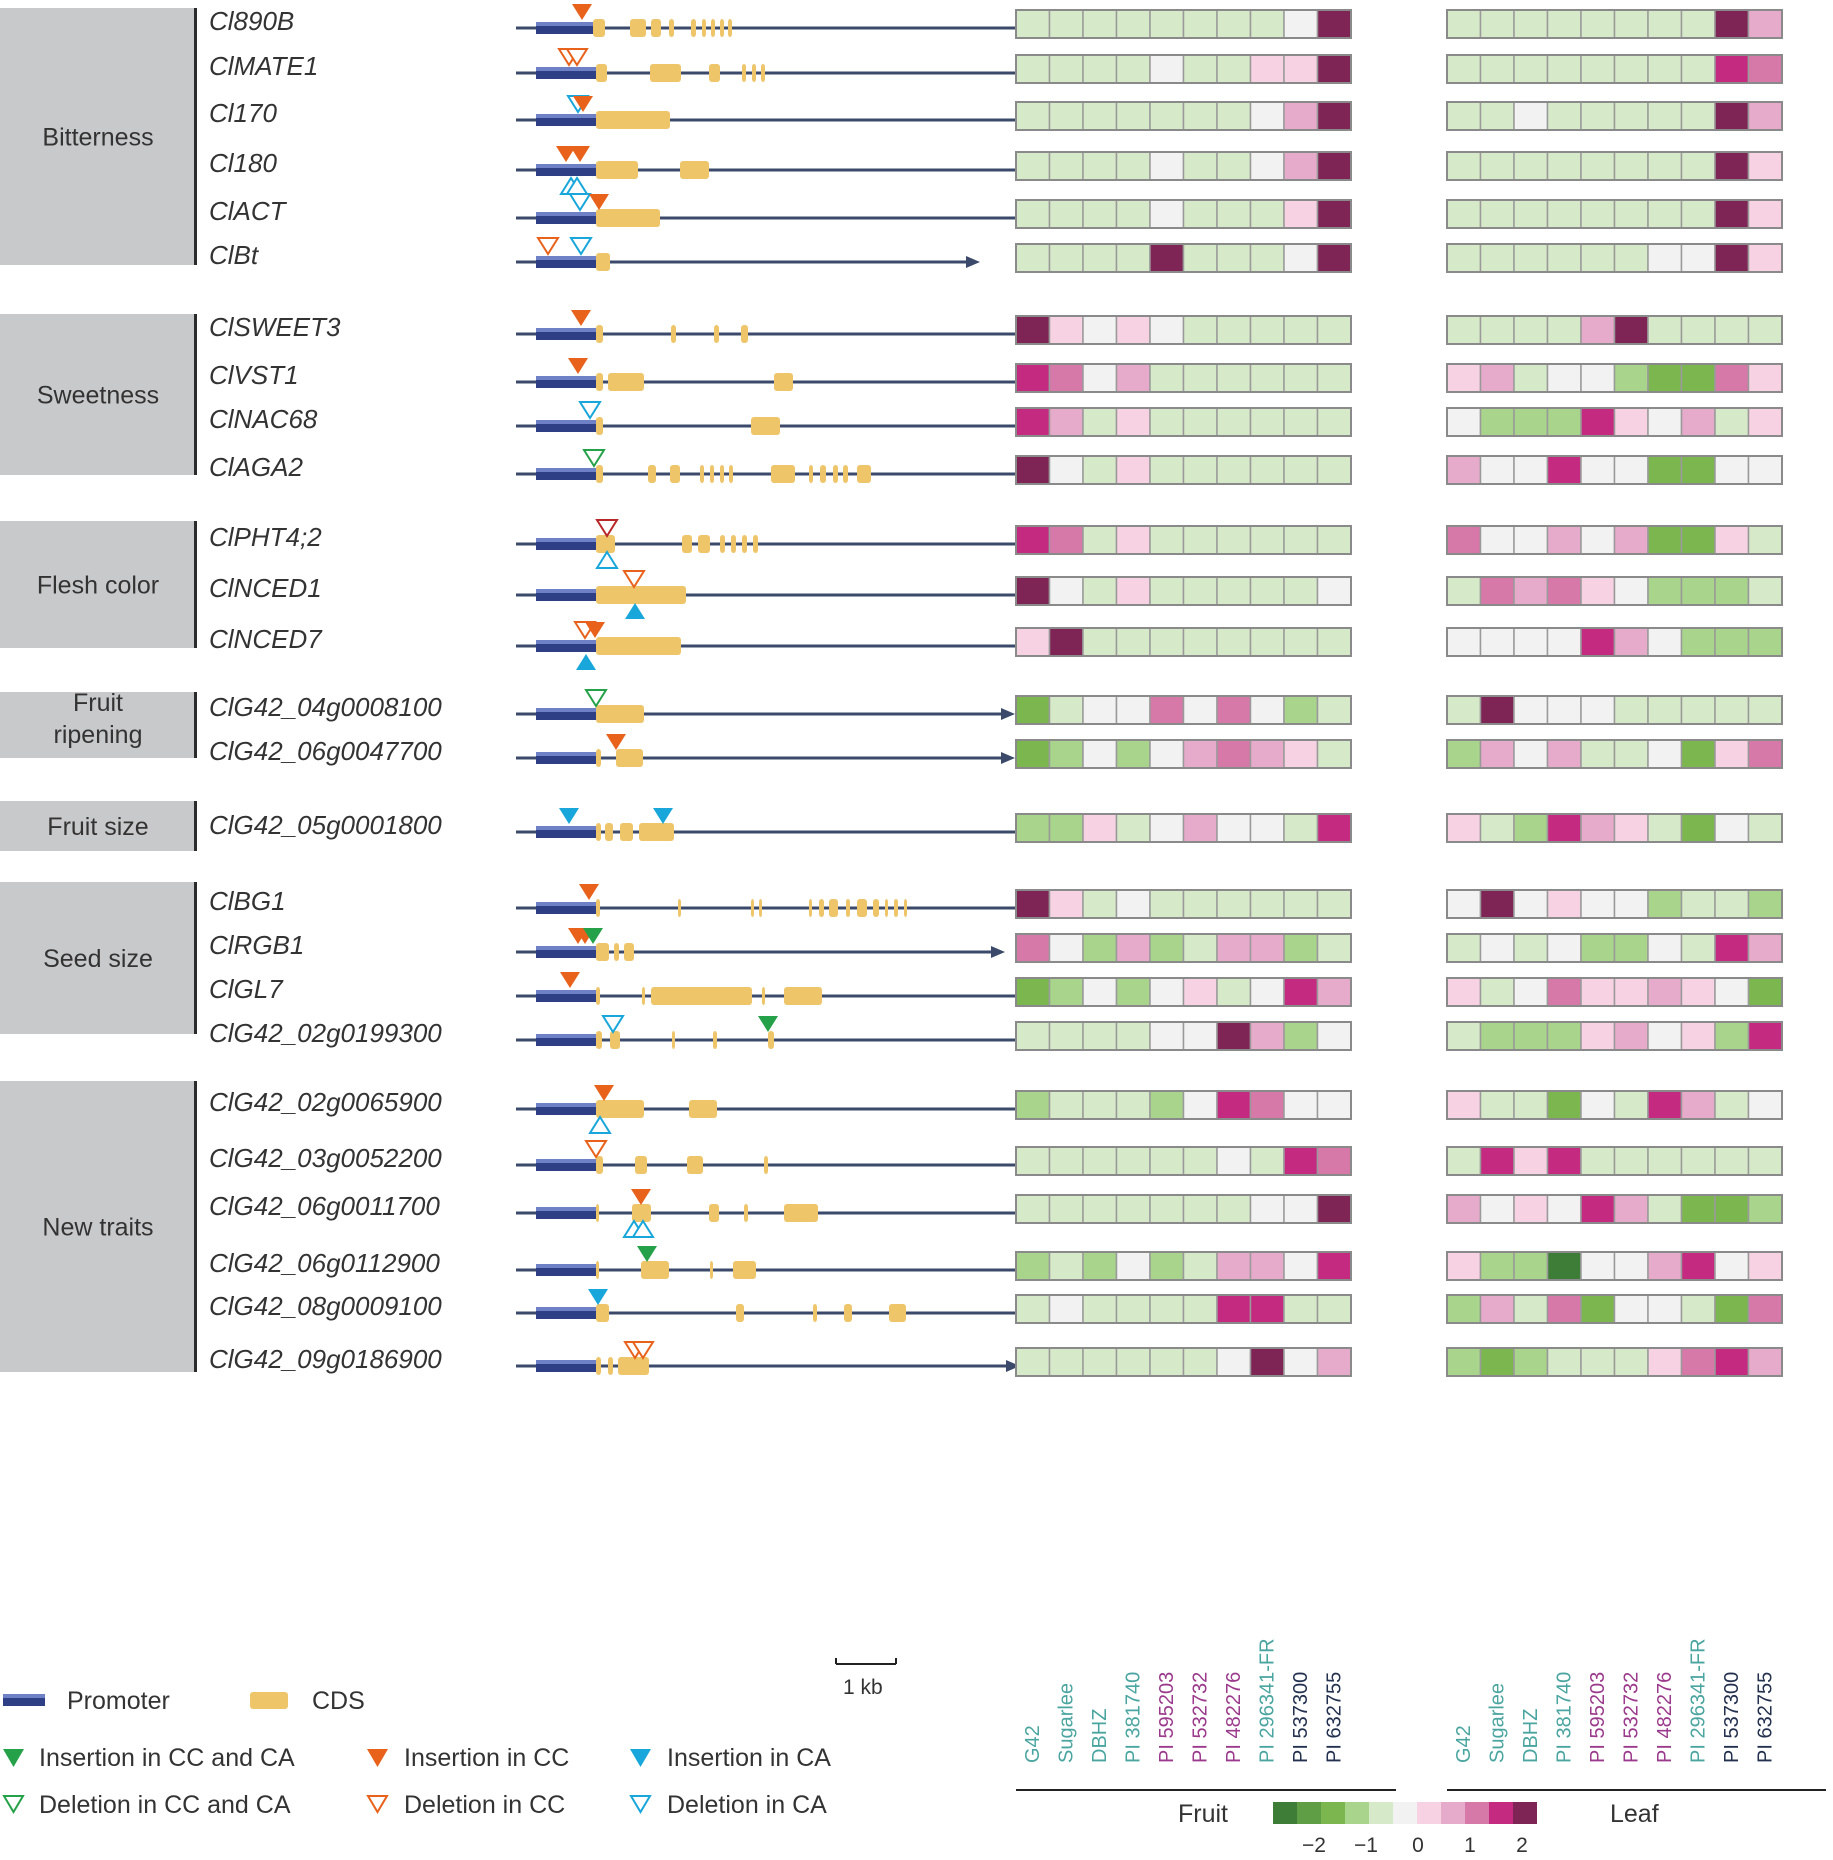 The height and width of the screenshot is (1860, 1833). I want to click on legend-insertion-cc: Insertion in CC, so click(486, 1758).